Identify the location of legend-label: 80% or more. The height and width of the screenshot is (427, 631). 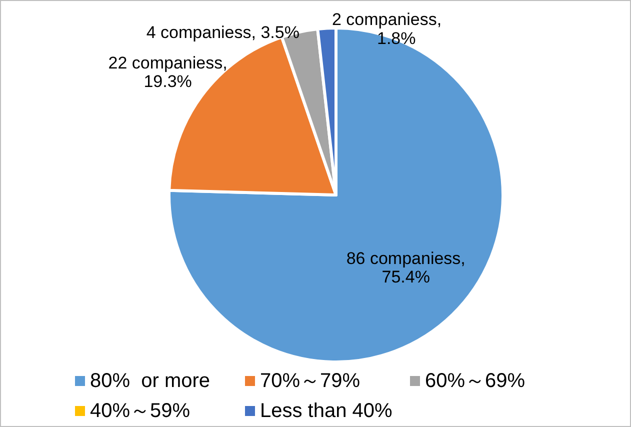
(150, 381).